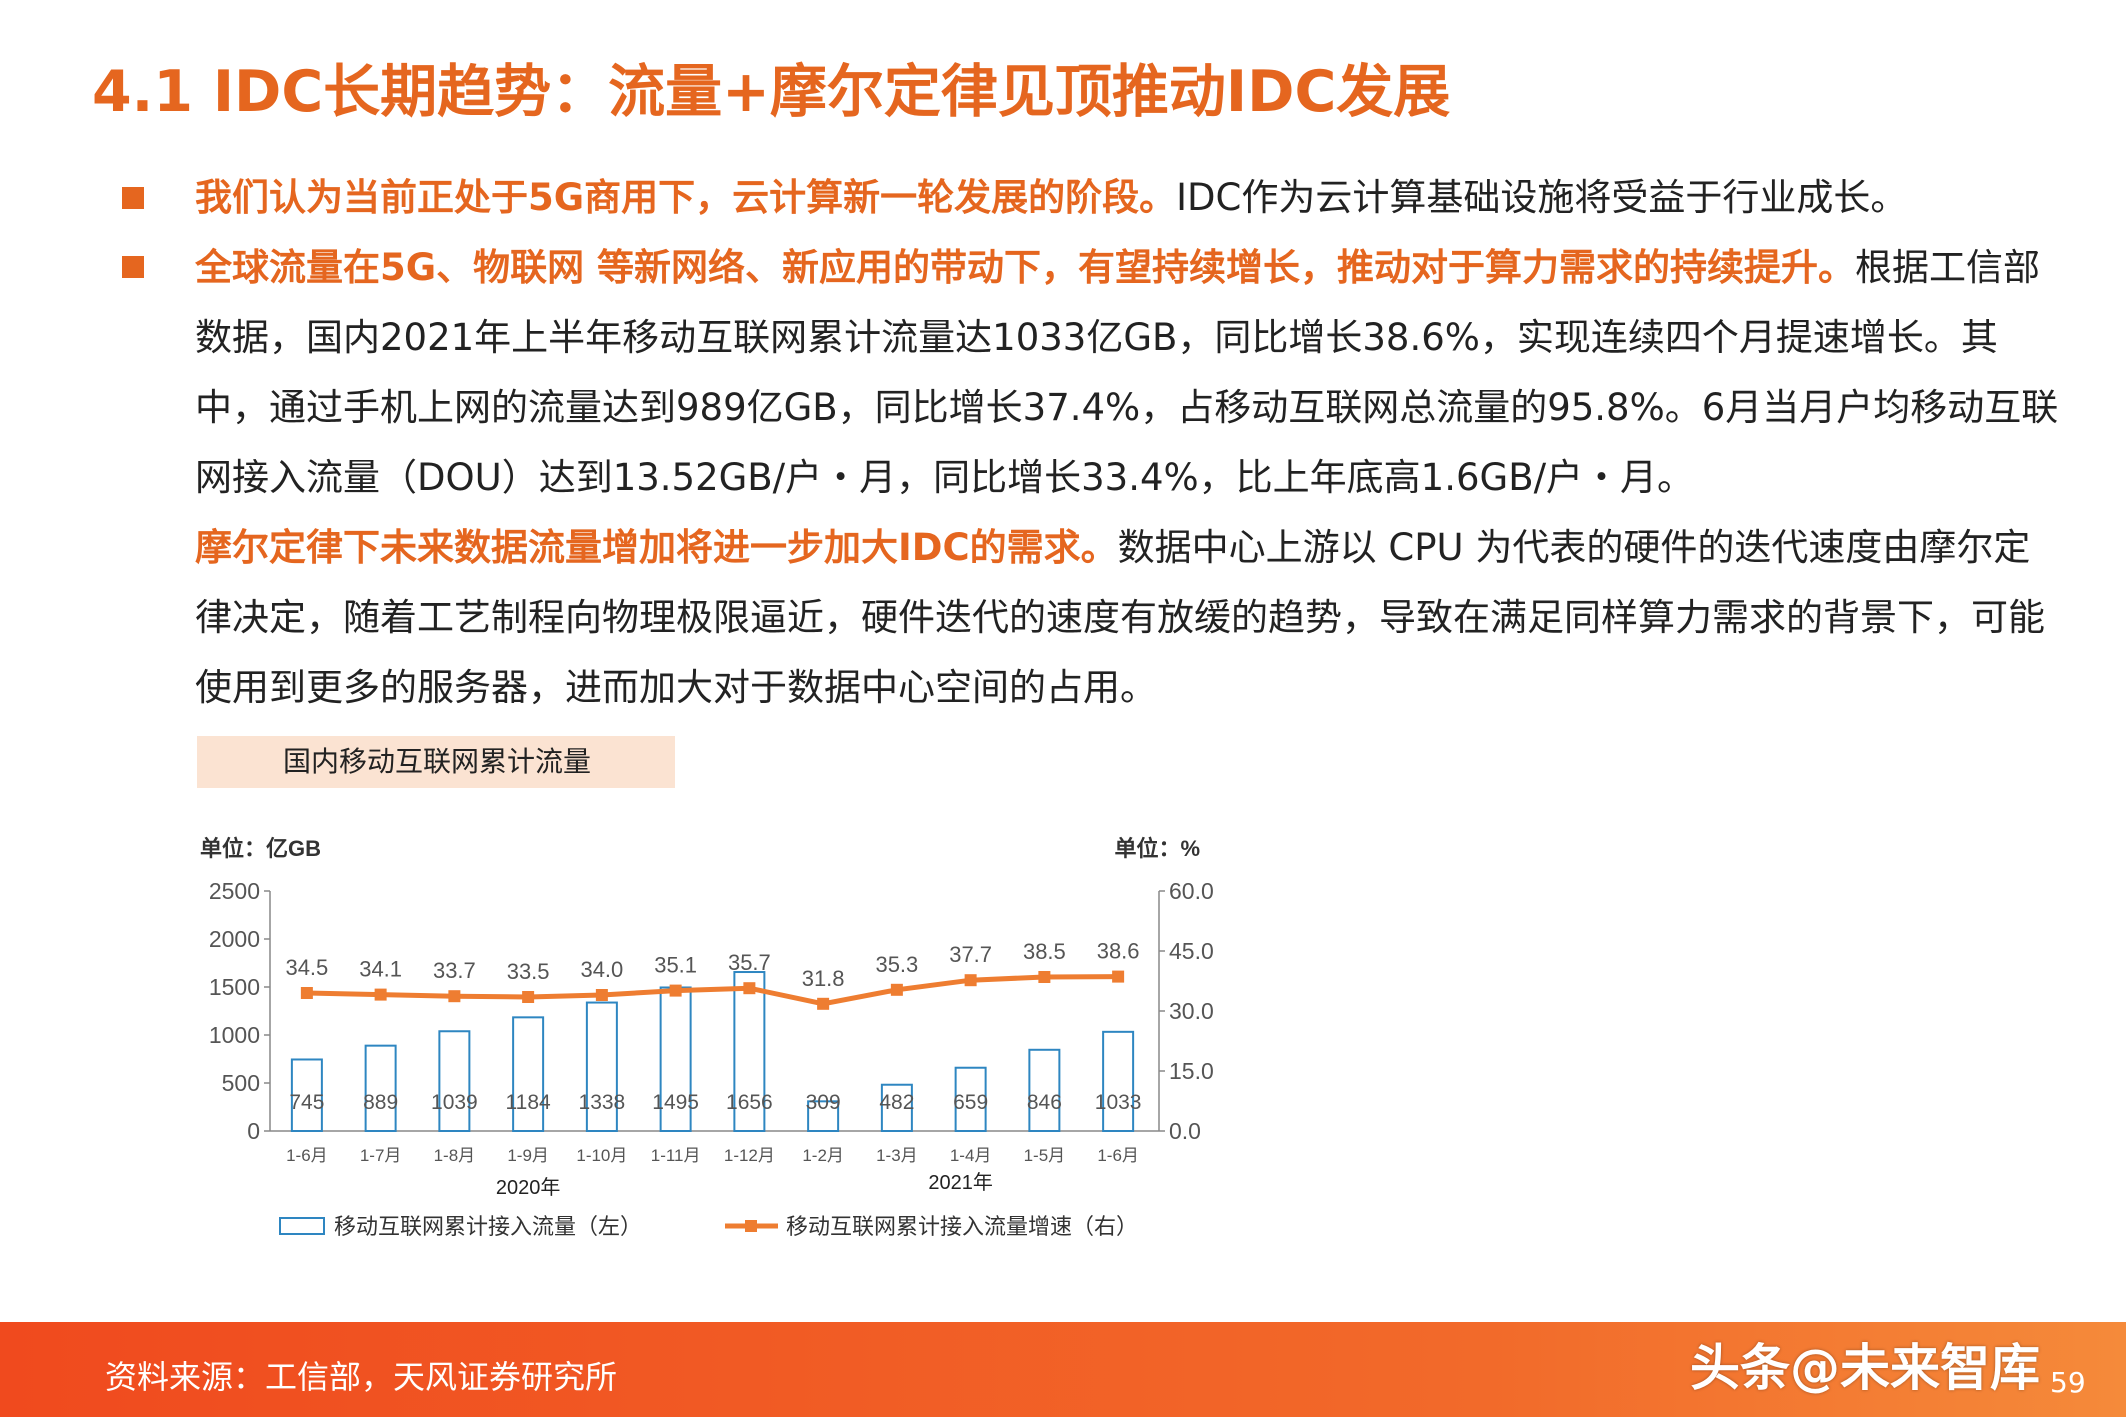  What do you see at coordinates (454, 1102) in the screenshot?
I see `bar-value-label: 1039` at bounding box center [454, 1102].